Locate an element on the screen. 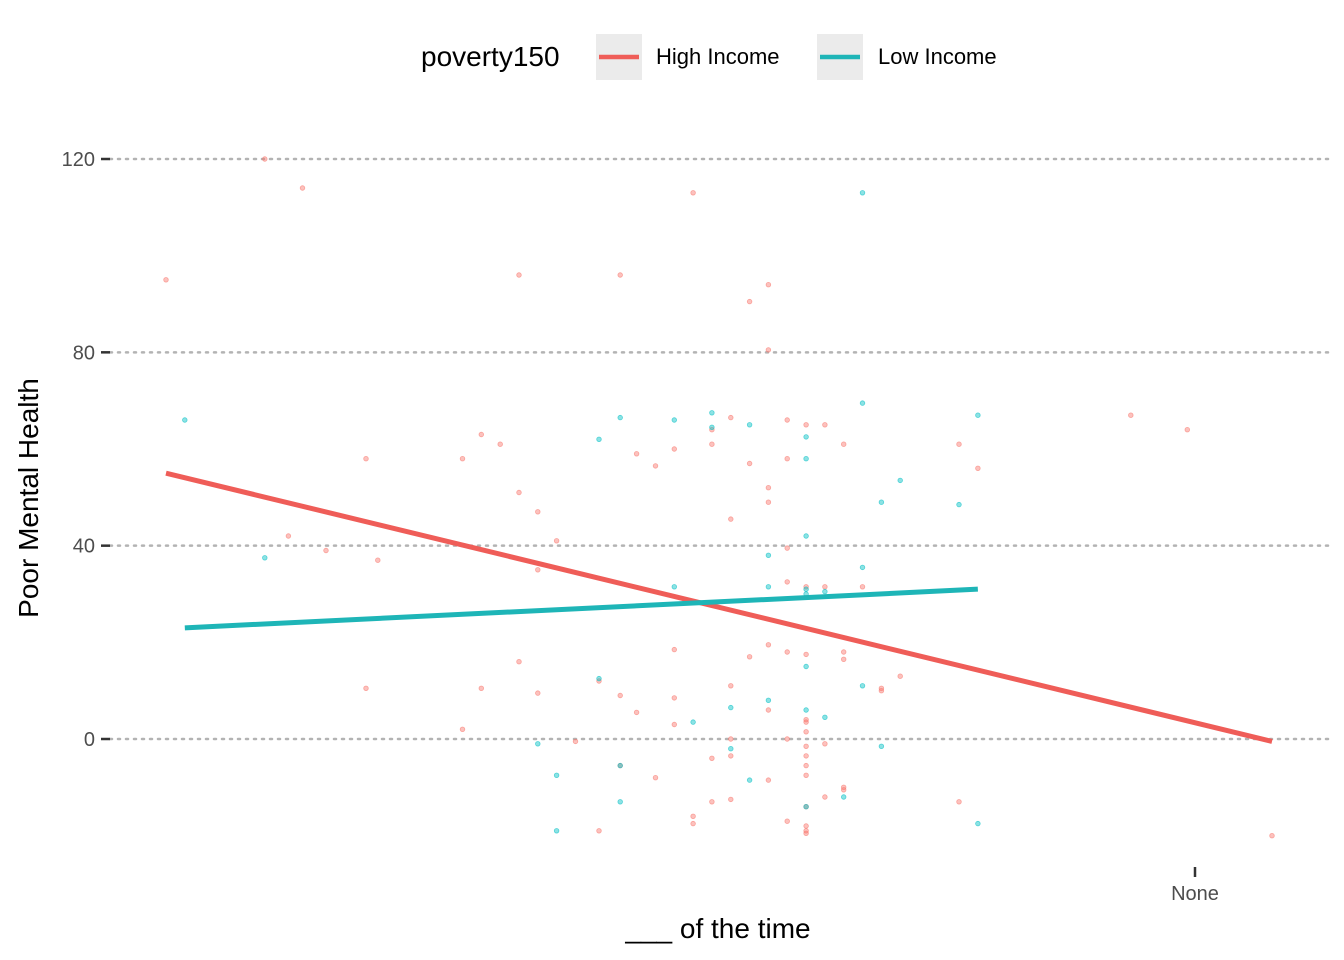  legend-title: poverty150 is located at coordinates (490, 56).